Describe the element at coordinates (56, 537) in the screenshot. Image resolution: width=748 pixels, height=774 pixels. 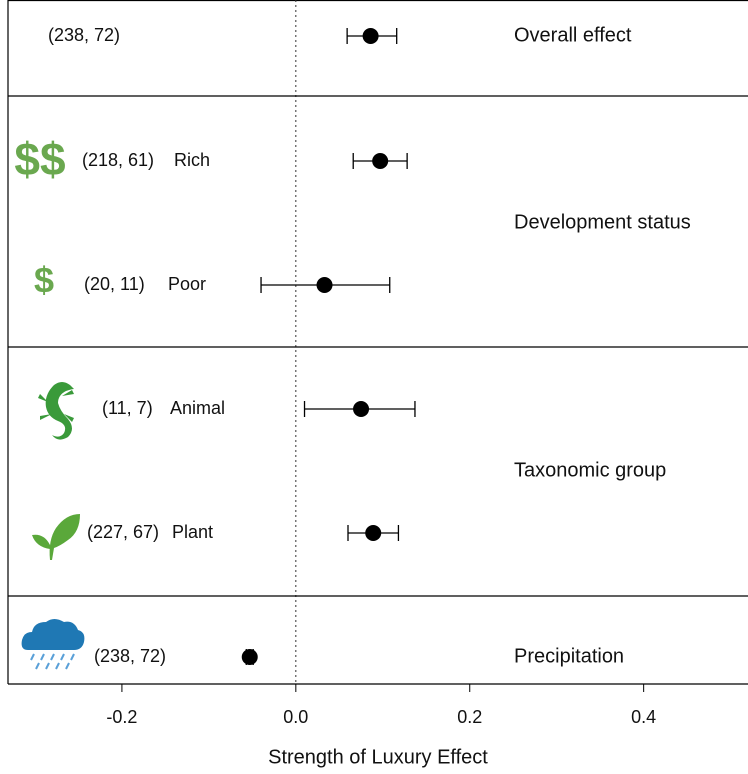
I see `leaf-icon` at that location.